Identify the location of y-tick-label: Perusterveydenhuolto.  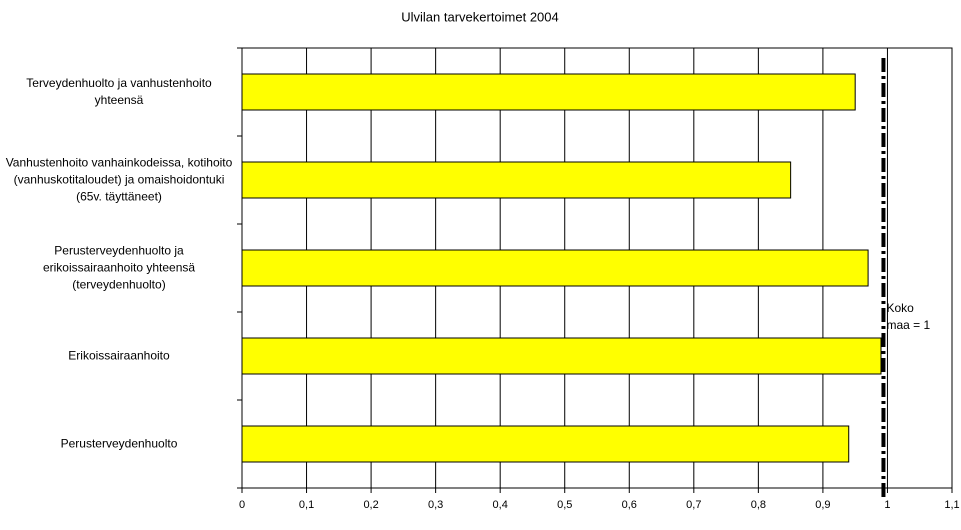
(119, 443).